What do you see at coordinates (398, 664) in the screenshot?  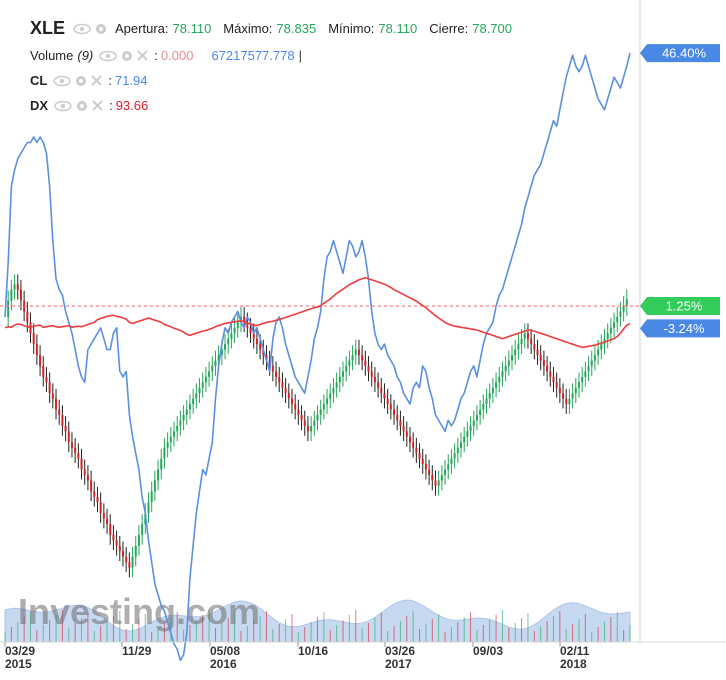 I see `x-tick-year: 2017` at bounding box center [398, 664].